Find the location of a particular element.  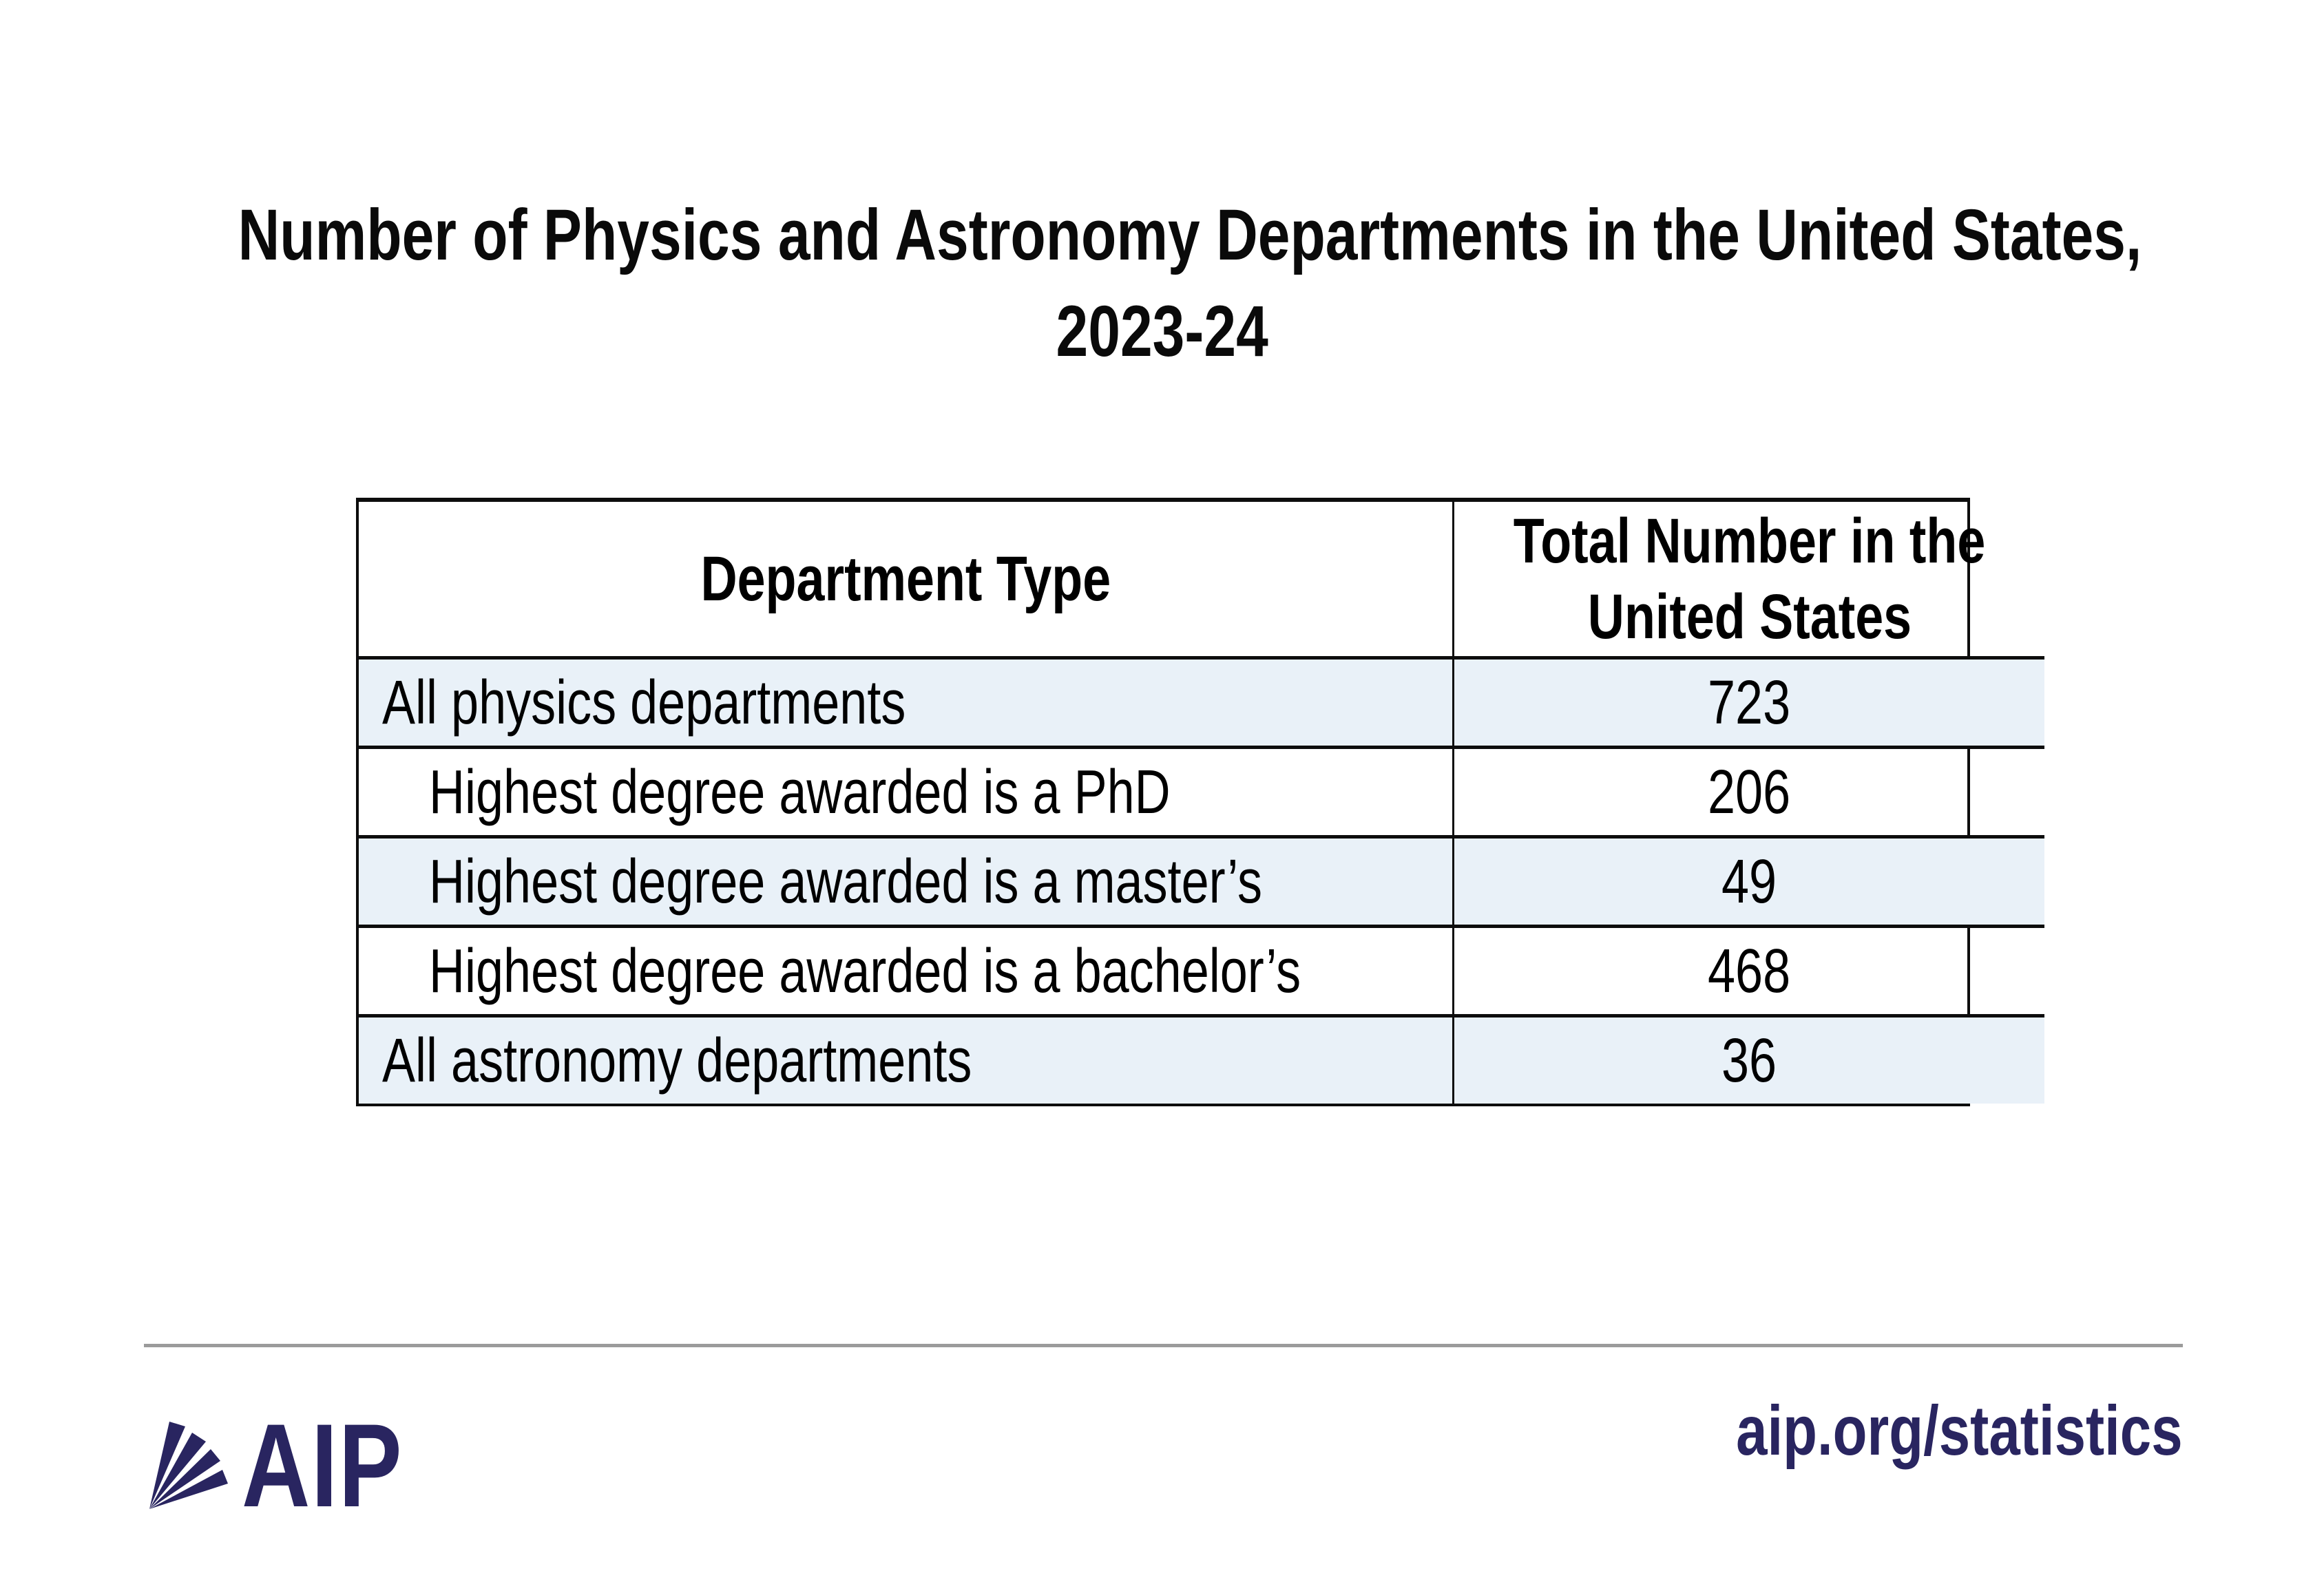

aip-statistics-url: aip.org/statistics is located at coordinates (1960, 1430).